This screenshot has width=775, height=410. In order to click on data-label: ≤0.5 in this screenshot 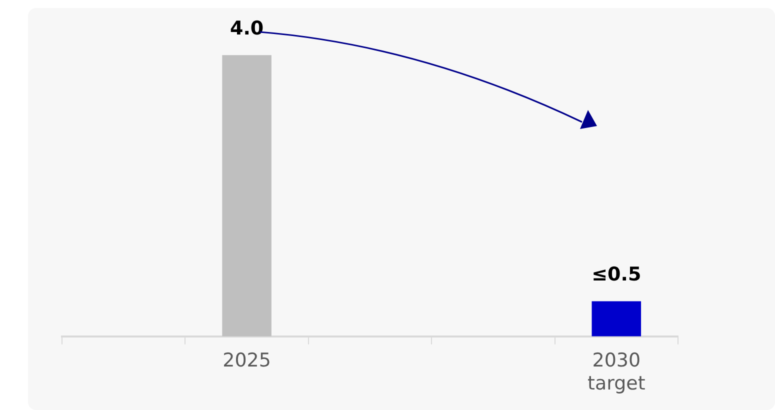, I will do `click(617, 275)`.